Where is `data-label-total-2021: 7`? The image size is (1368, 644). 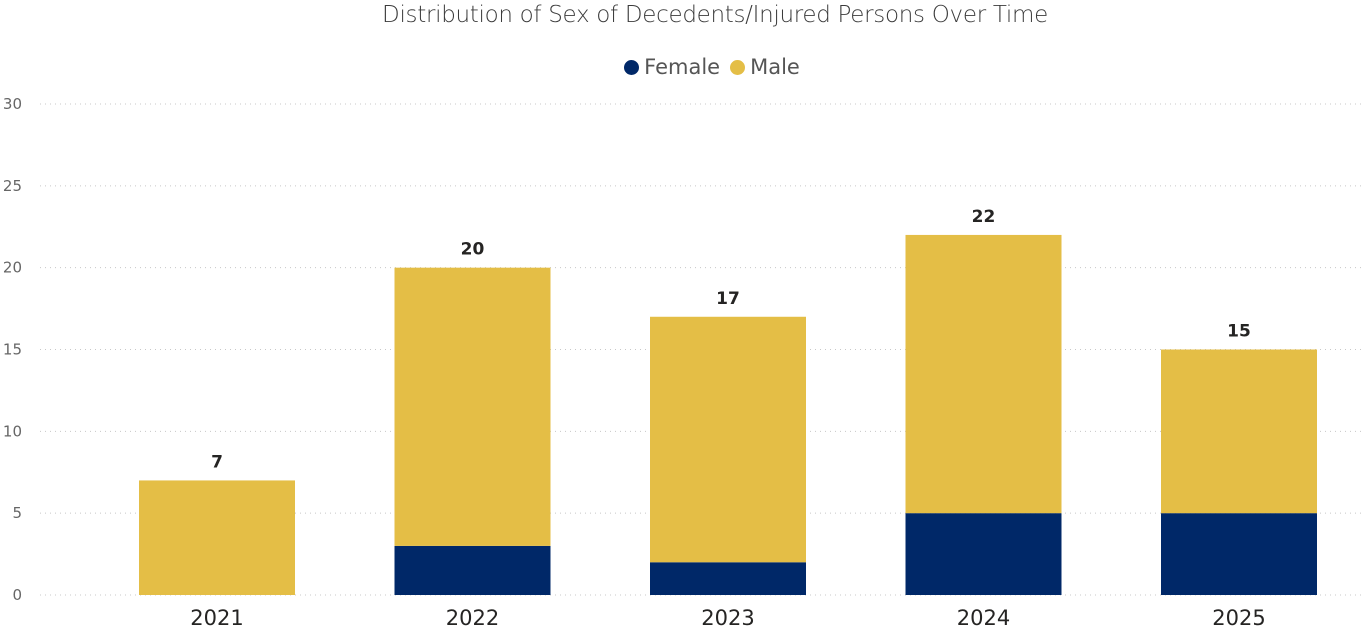 data-label-total-2021: 7 is located at coordinates (217, 462).